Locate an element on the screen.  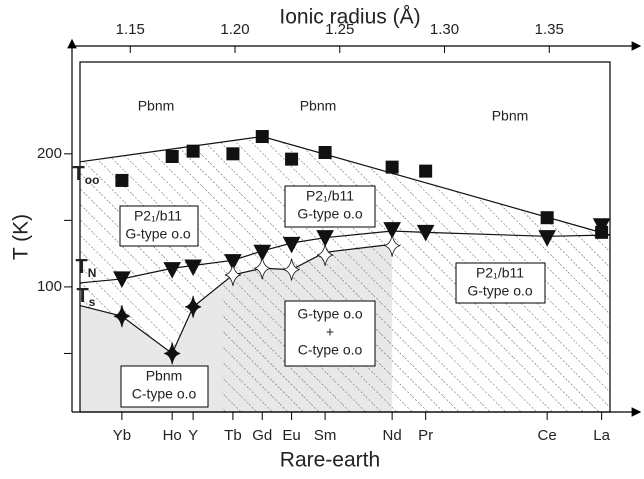
y-axis-title: T (K) is located at coordinates (21, 237).